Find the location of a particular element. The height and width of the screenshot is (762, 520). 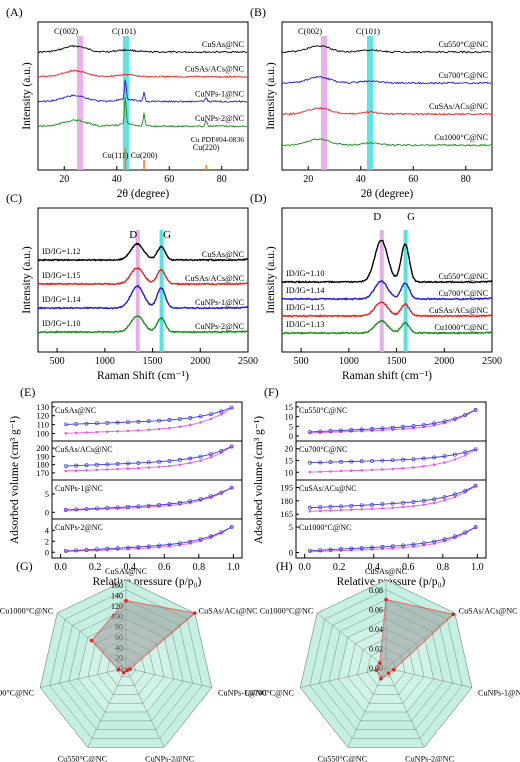

d-band-stripe is located at coordinates (137, 291).